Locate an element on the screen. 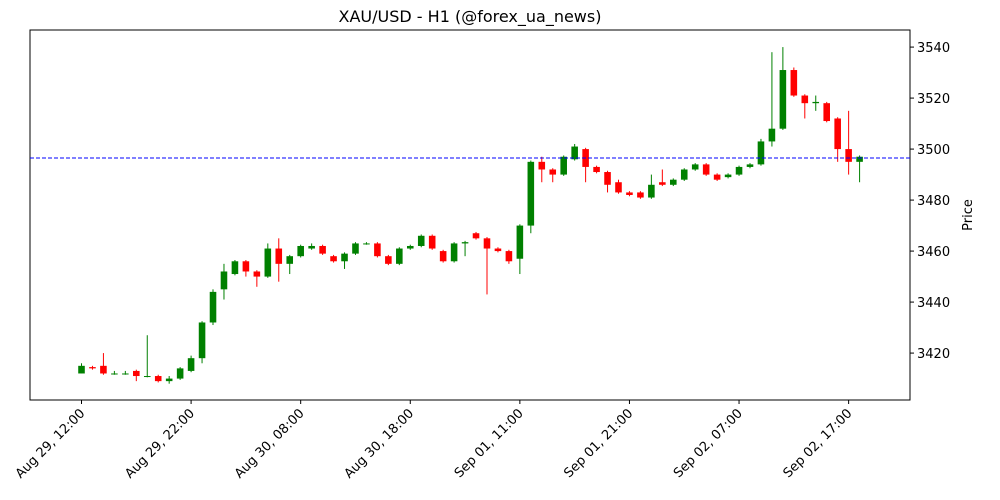 This screenshot has height=500, width=1000. chart-title: XAU/USD - H1 (@forex_ua_news) is located at coordinates (470, 17).